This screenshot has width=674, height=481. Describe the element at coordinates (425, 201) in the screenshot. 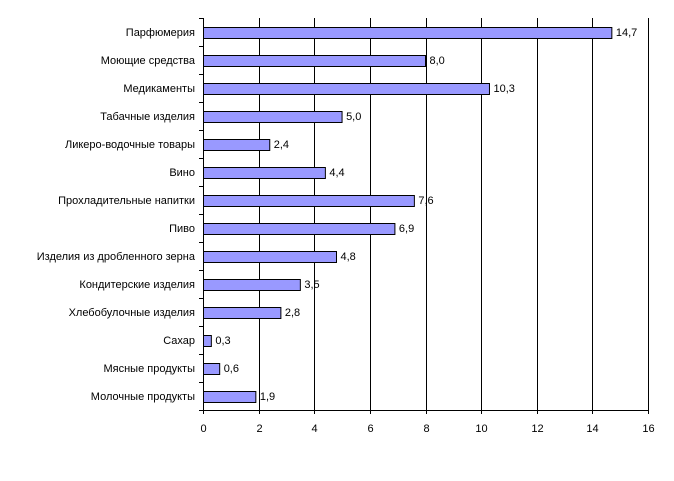

I see `data-label: 7,6` at that location.